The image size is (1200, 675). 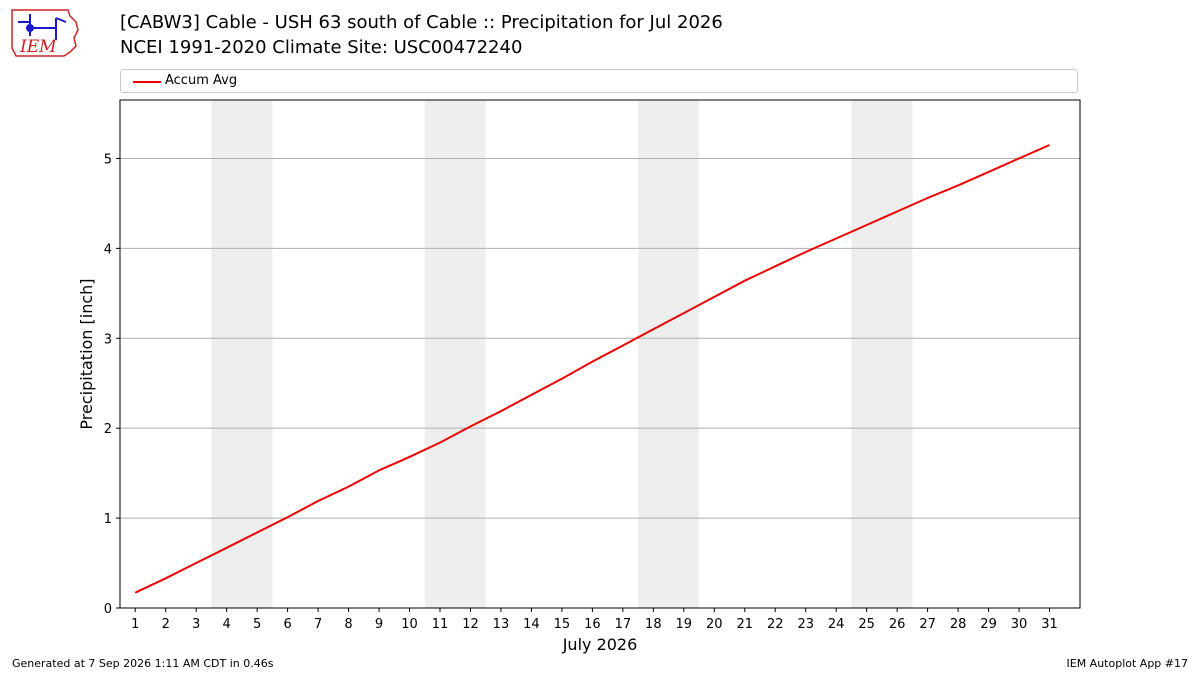 What do you see at coordinates (1049, 624) in the screenshot?
I see `x-tick-label: 31` at bounding box center [1049, 624].